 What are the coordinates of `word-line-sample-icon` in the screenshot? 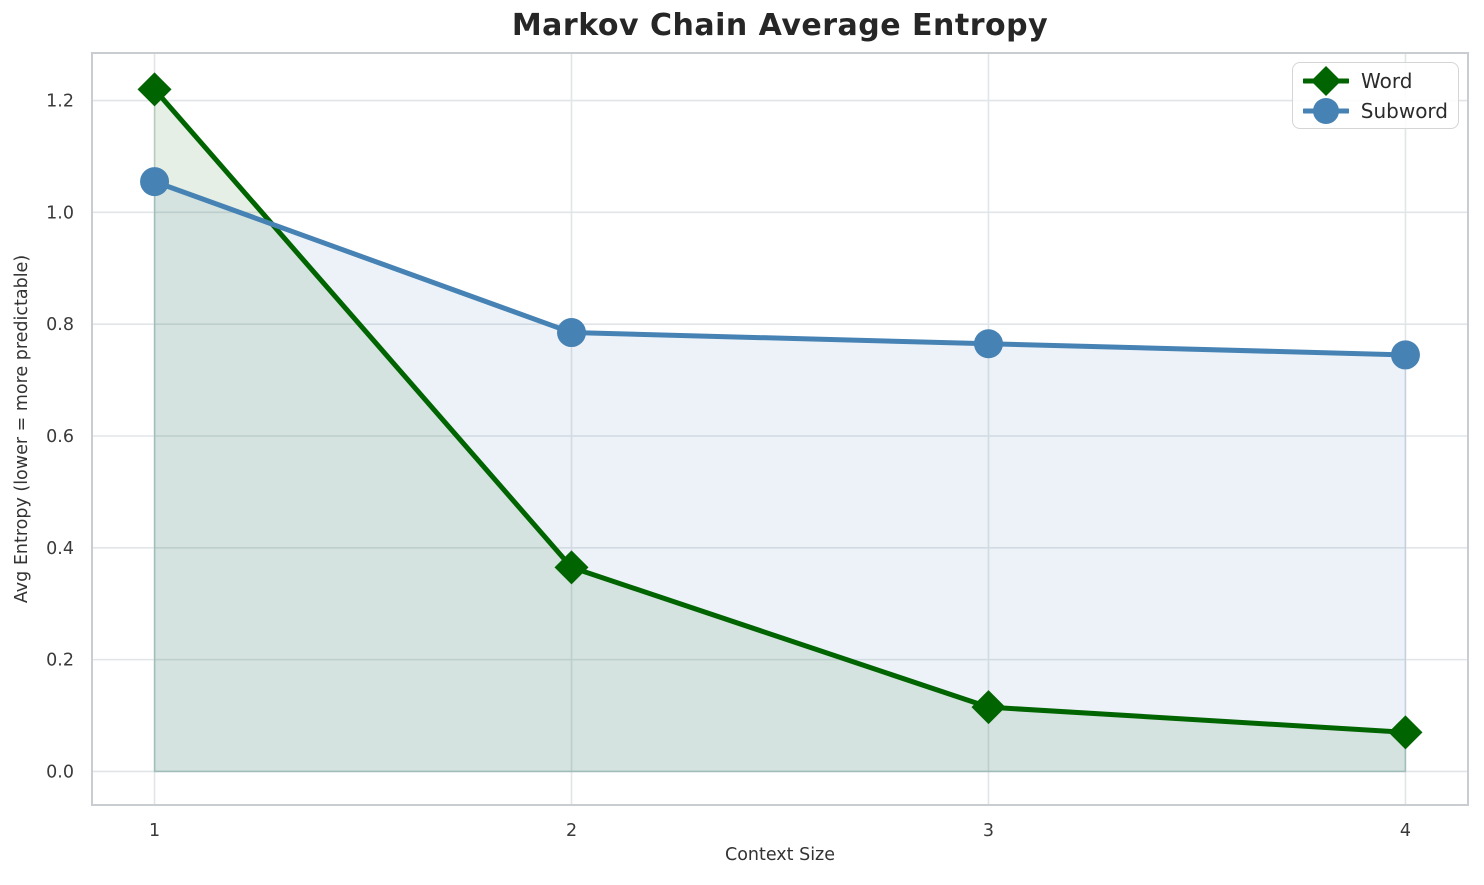 It's located at (1326, 81).